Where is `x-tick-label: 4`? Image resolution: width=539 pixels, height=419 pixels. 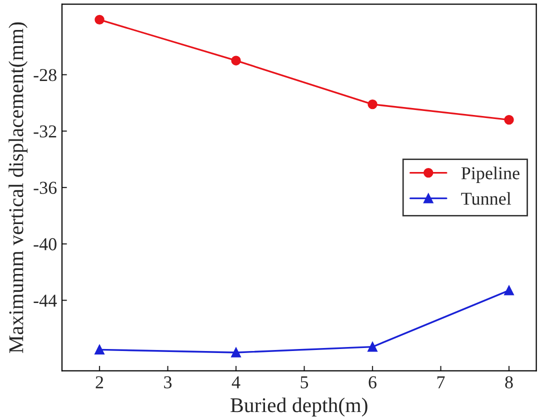
x-tick-label: 4 is located at coordinates (236, 382).